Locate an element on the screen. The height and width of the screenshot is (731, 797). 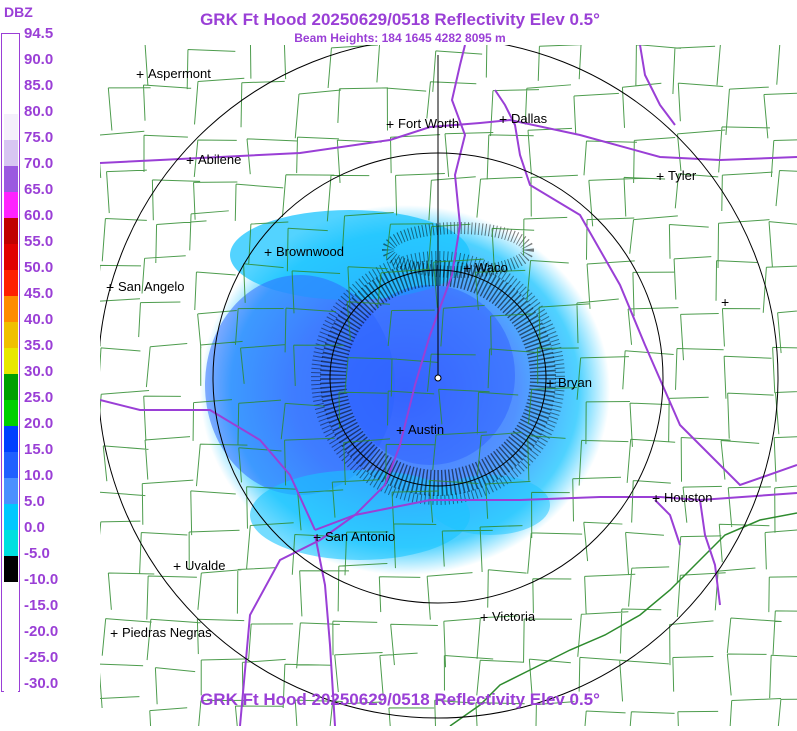
legend-label: 70.0 is located at coordinates (39, 163).